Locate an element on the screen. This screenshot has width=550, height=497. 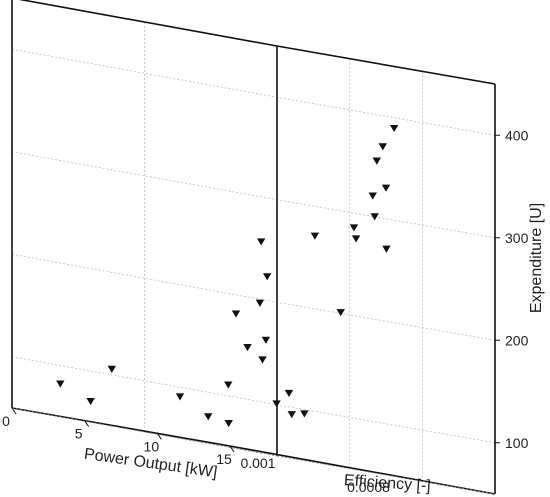
y-tick-label-0: 0.001 is located at coordinates (257, 463).